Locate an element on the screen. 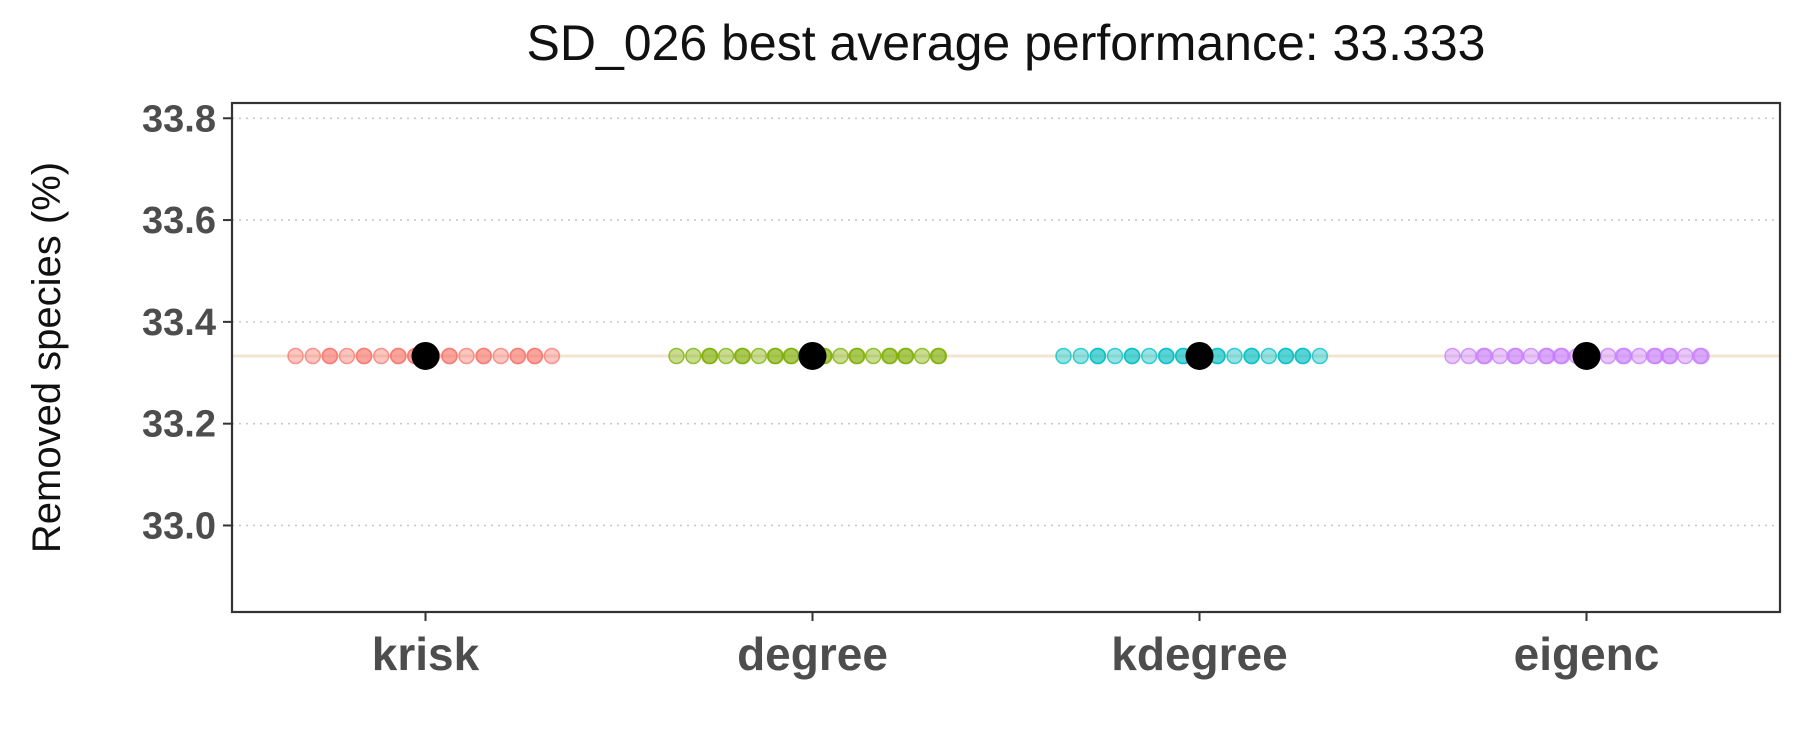 This screenshot has height=750, width=1800. y-tick-label: 33.0 is located at coordinates (179, 526).